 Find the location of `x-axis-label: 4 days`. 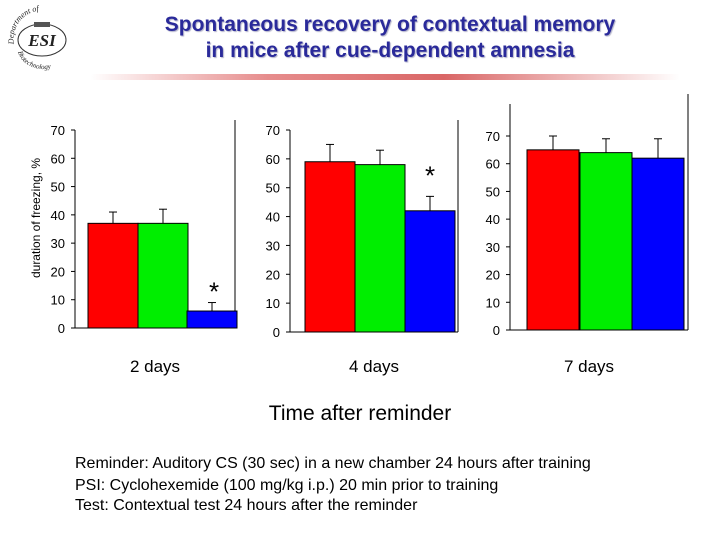

x-axis-label: 4 days is located at coordinates (374, 366).